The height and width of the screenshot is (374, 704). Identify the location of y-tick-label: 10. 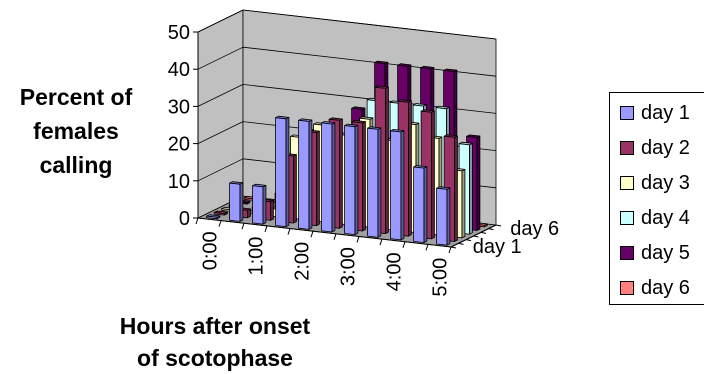
(179, 182).